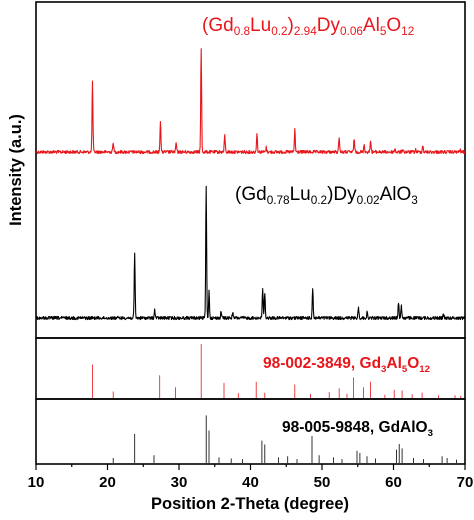  I want to click on label-subscript: 2.94, so click(305, 31).